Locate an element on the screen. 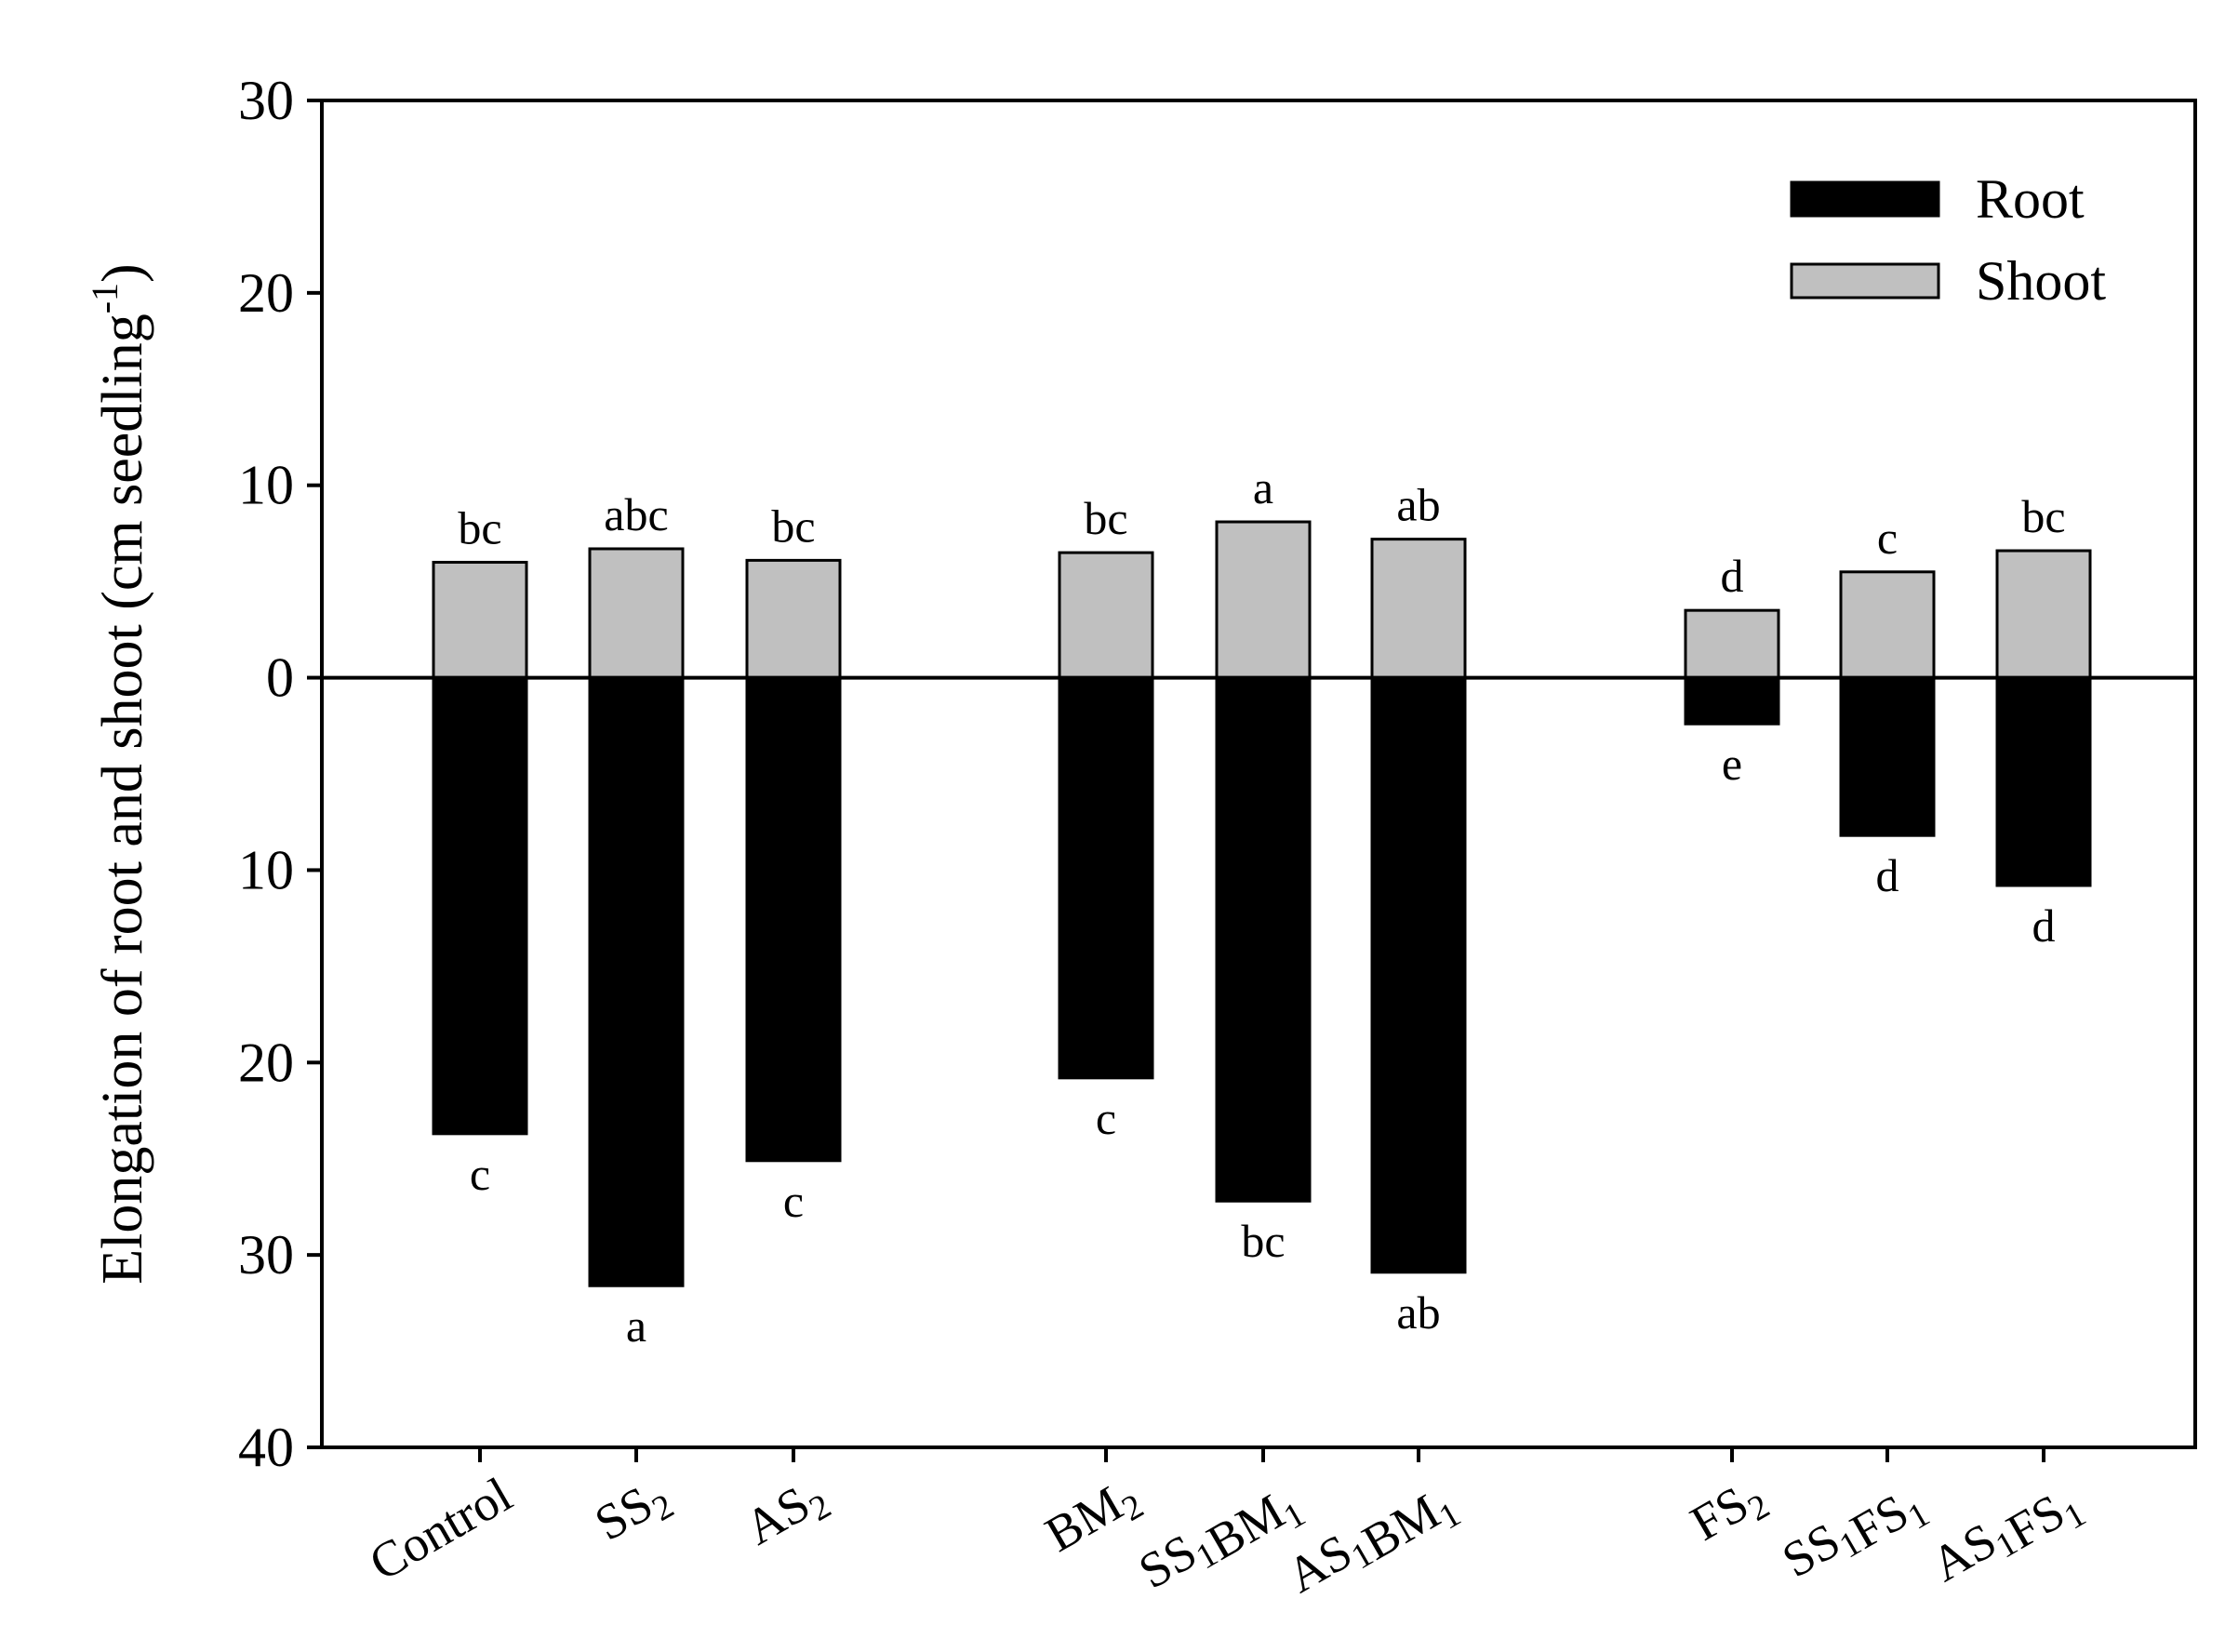 The width and height of the screenshot is (2225, 1652). legend-label-shoot: Shoot is located at coordinates (2041, 281).